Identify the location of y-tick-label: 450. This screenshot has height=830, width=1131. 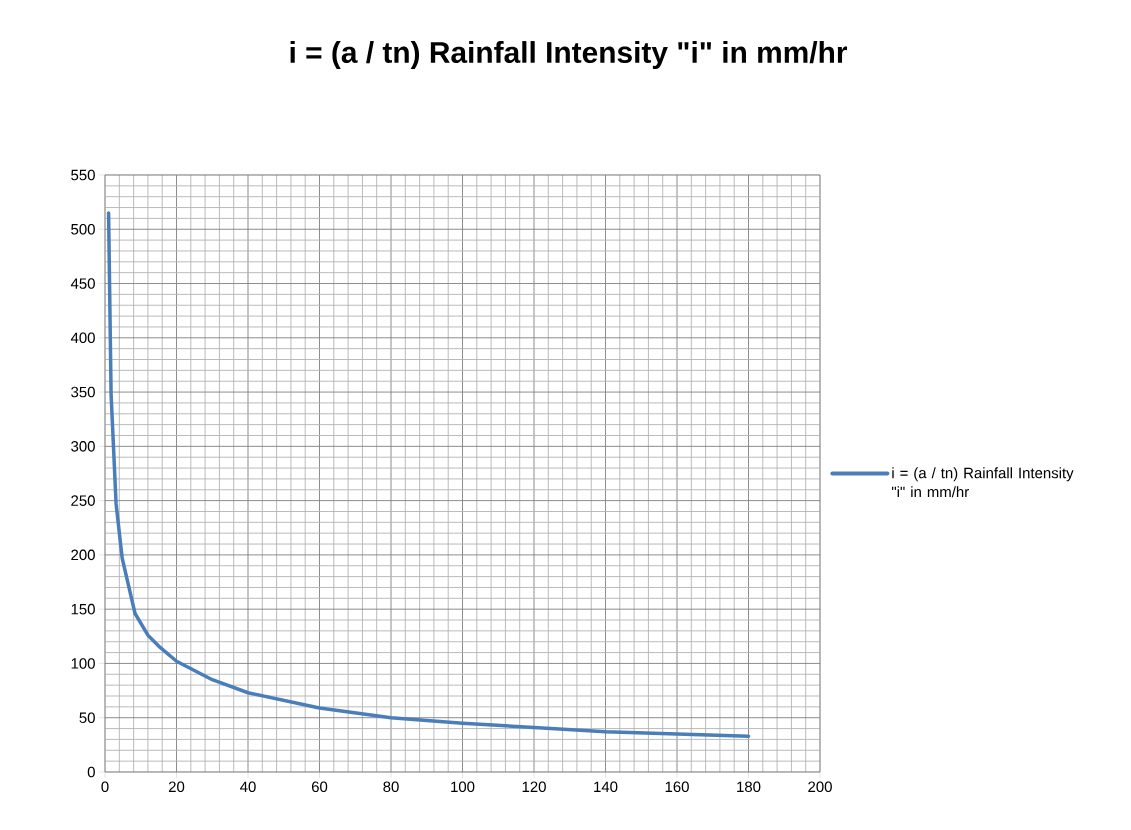
(82, 283).